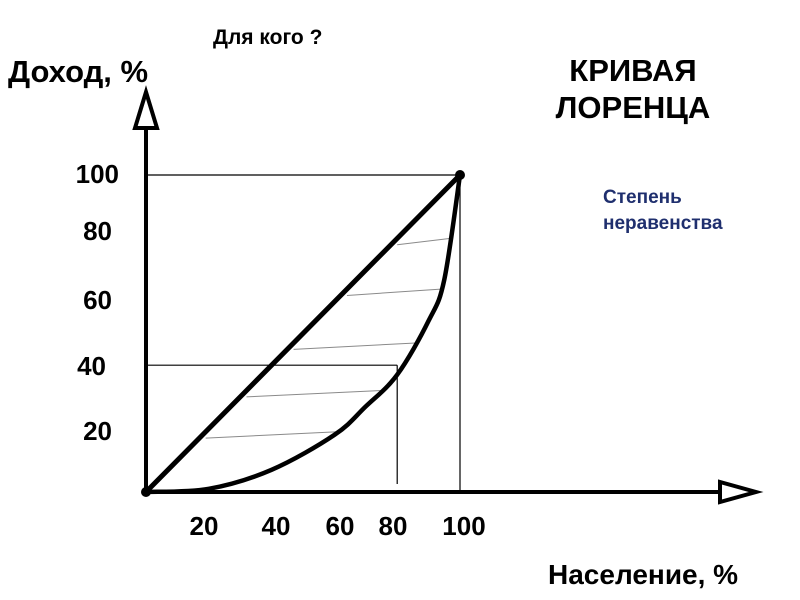  What do you see at coordinates (204, 526) in the screenshot?
I see `x-tick-20: 20` at bounding box center [204, 526].